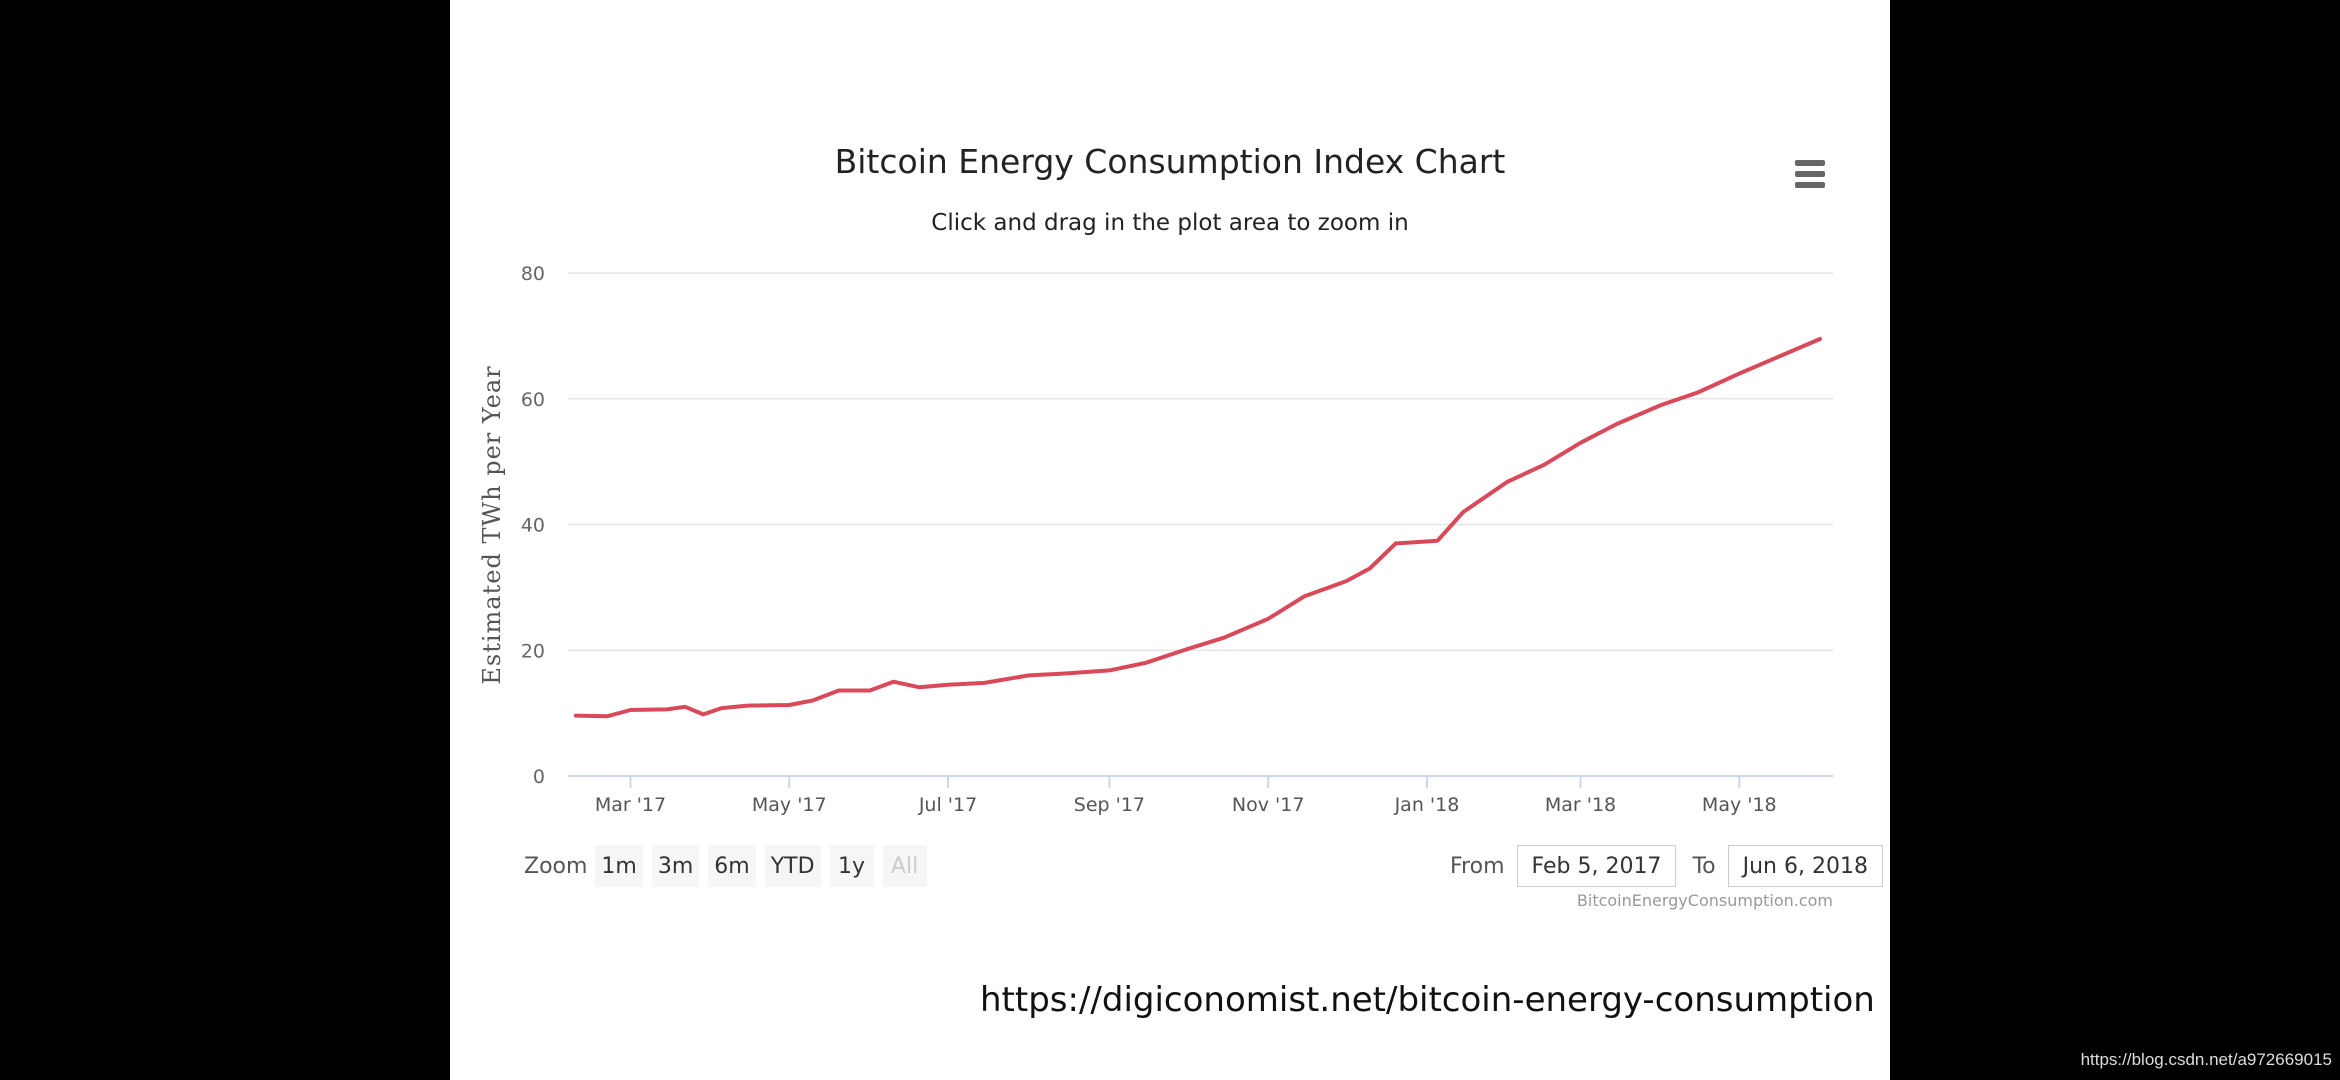 The image size is (2340, 1080). I want to click on x-tick-label: May '18, so click(1739, 805).